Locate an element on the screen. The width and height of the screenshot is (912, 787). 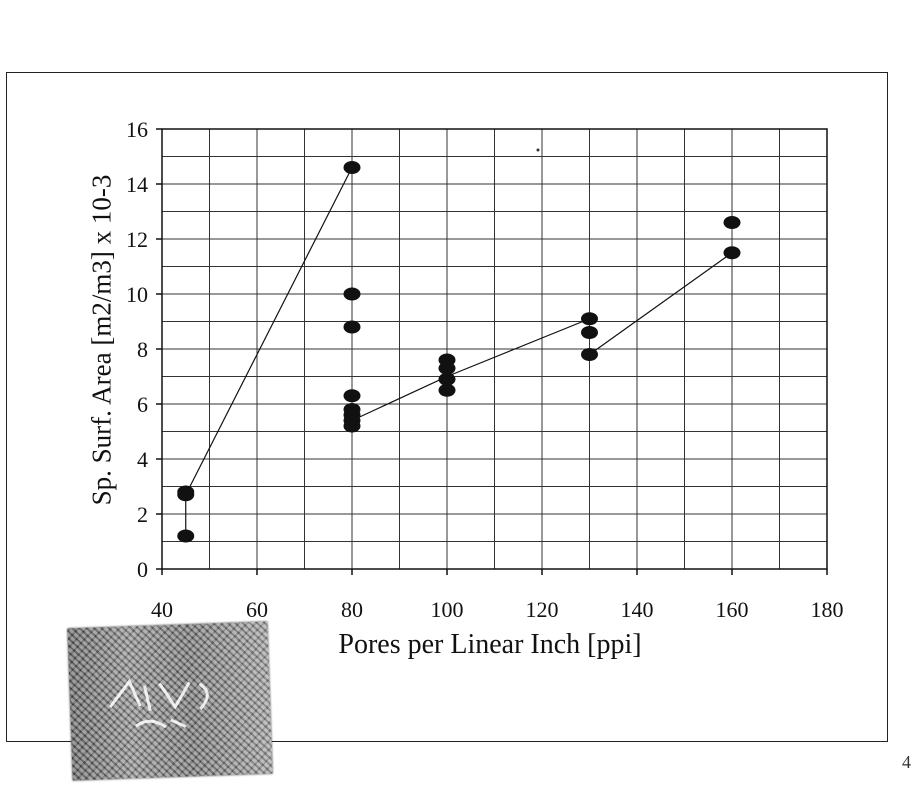
x-tick-label: 80 is located at coordinates (352, 609).